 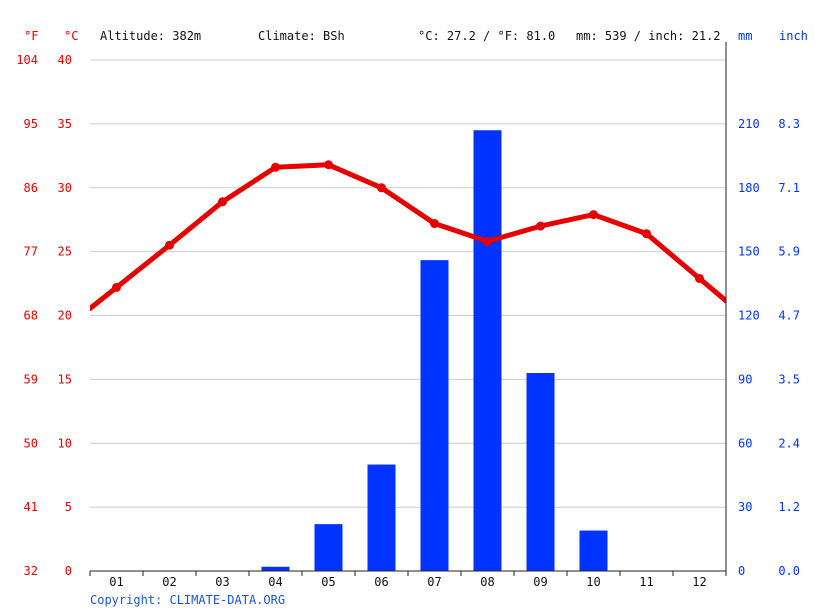 I want to click on tick-label-mm: 180, so click(x=749, y=188).